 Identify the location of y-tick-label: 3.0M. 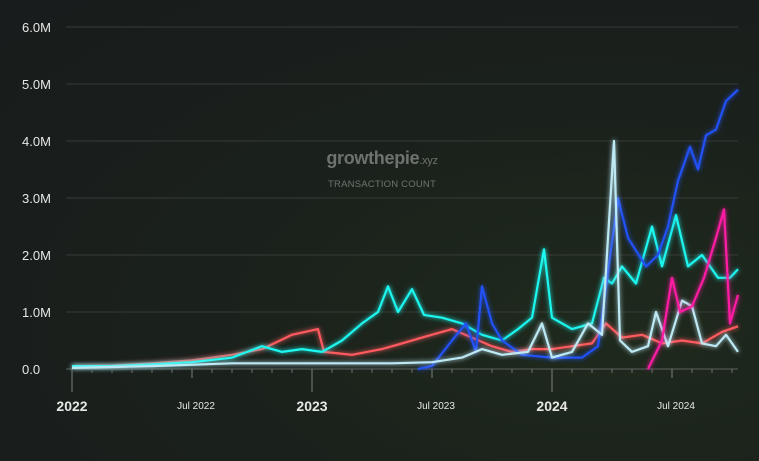
(36, 198).